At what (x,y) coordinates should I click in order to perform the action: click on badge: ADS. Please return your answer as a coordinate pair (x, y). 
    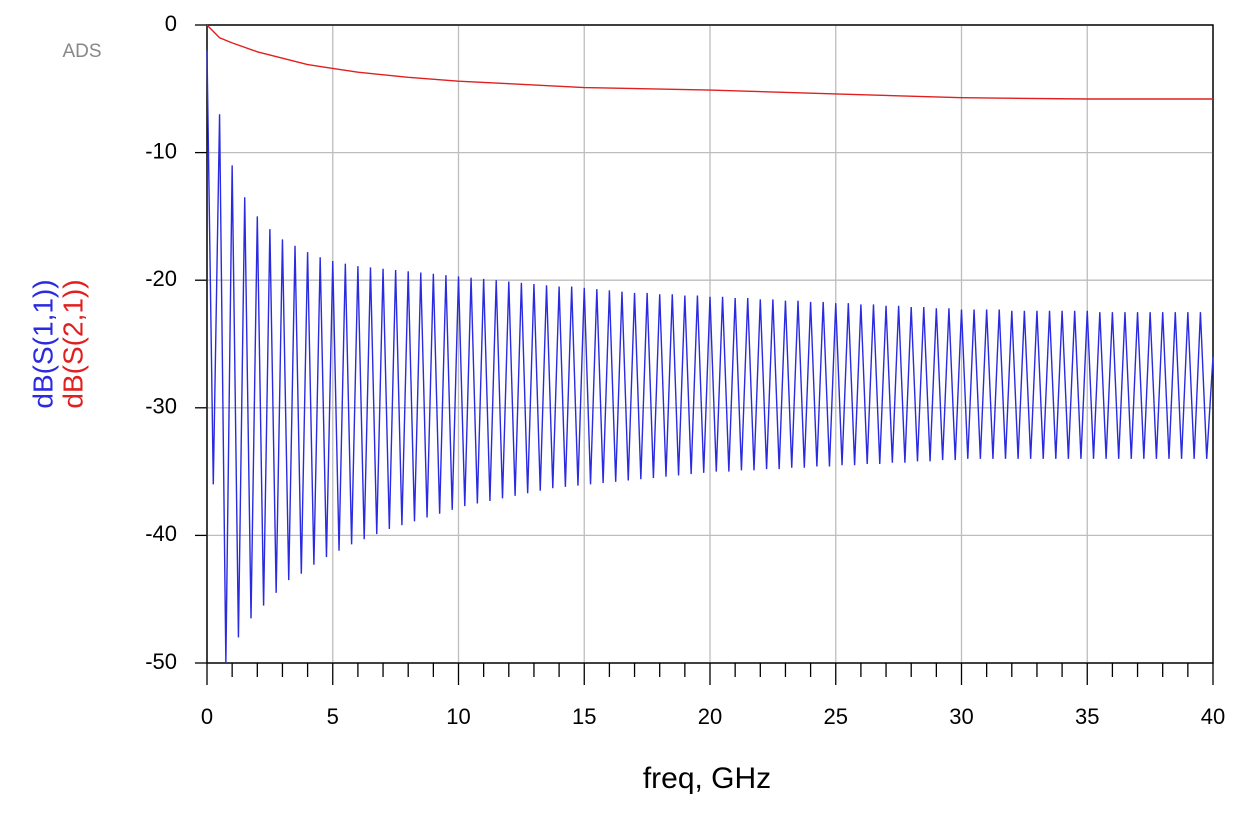
    Looking at the image, I should click on (81, 51).